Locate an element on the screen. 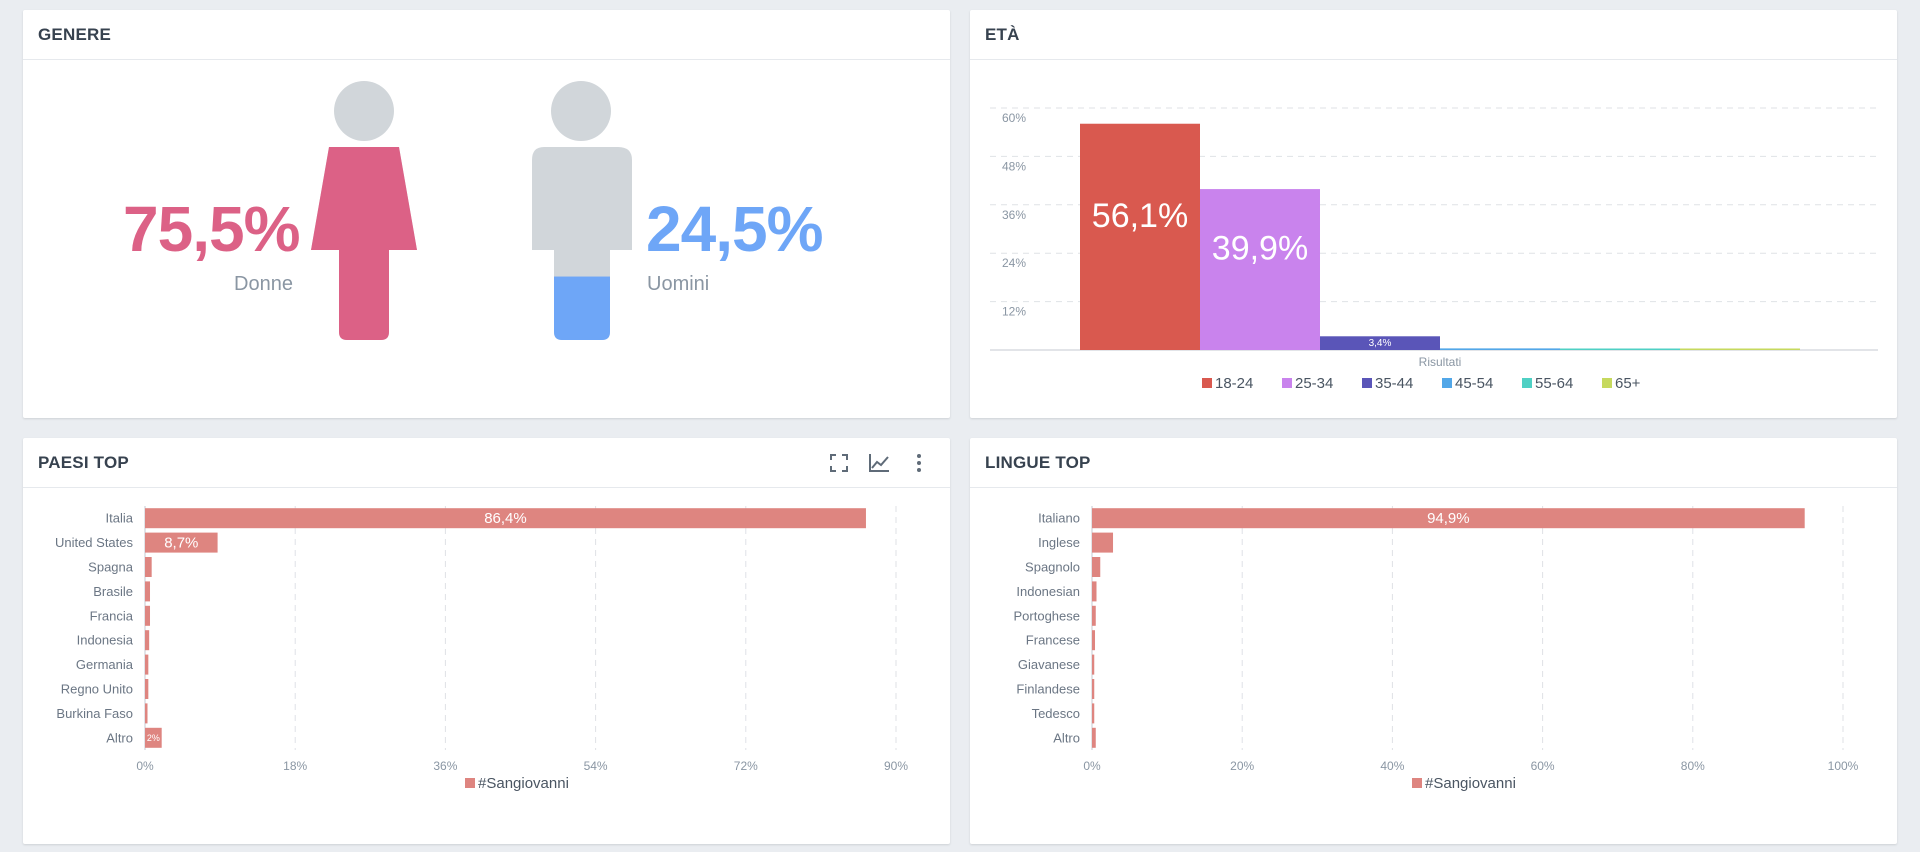  age-legend-item: 55-64 is located at coordinates (1547, 383).